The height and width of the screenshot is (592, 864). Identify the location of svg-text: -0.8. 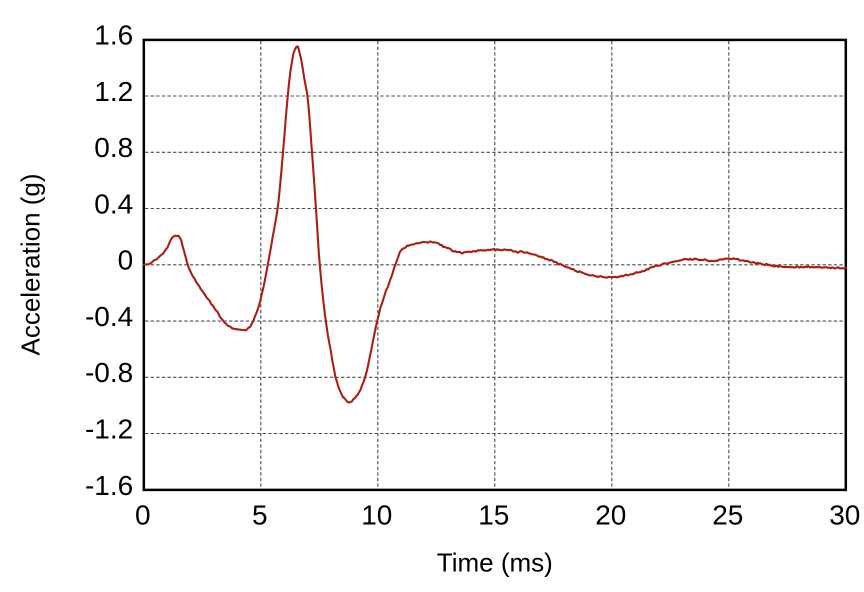
(109, 372).